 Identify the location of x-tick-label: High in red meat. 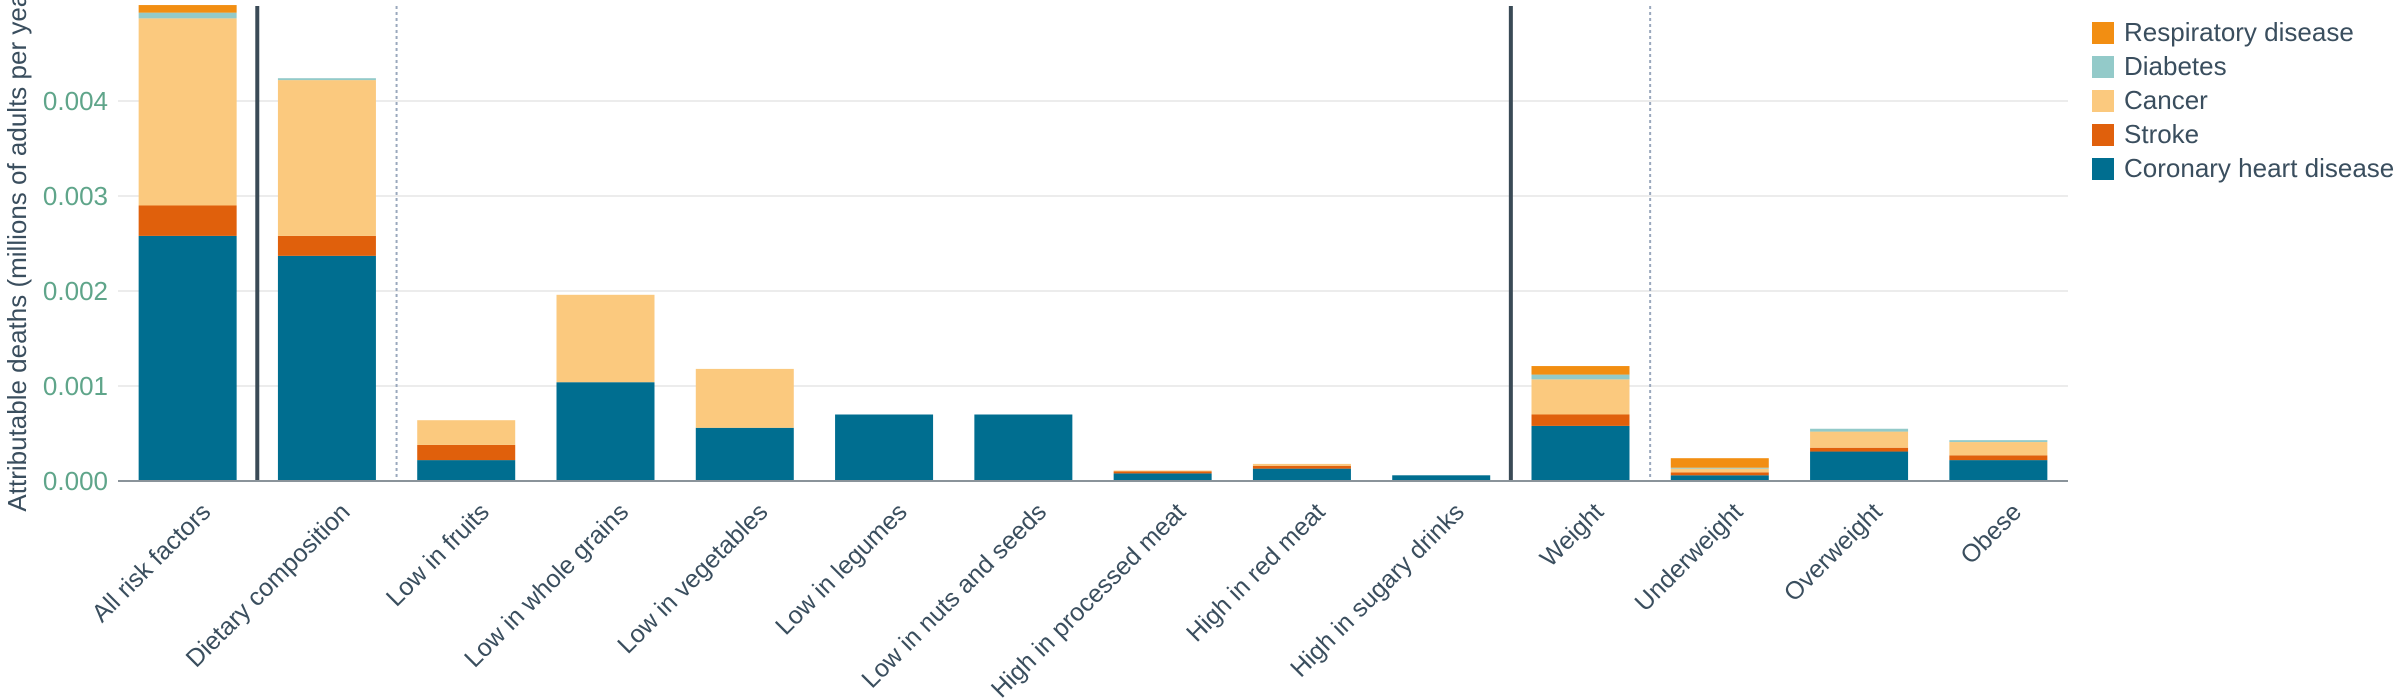
(1256, 573).